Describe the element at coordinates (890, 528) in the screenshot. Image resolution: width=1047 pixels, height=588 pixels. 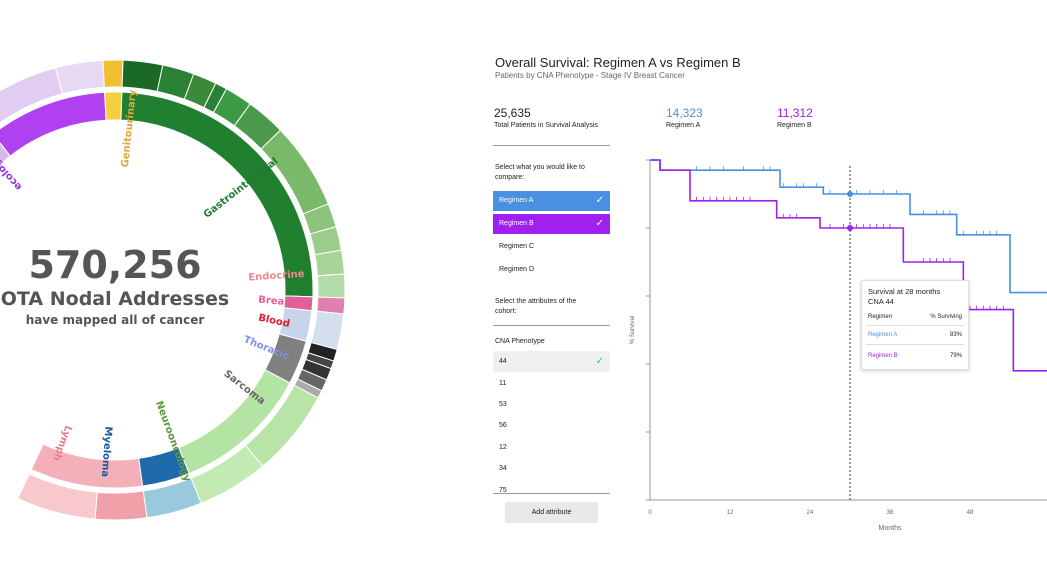
I see `x-axis-label: Months` at that location.